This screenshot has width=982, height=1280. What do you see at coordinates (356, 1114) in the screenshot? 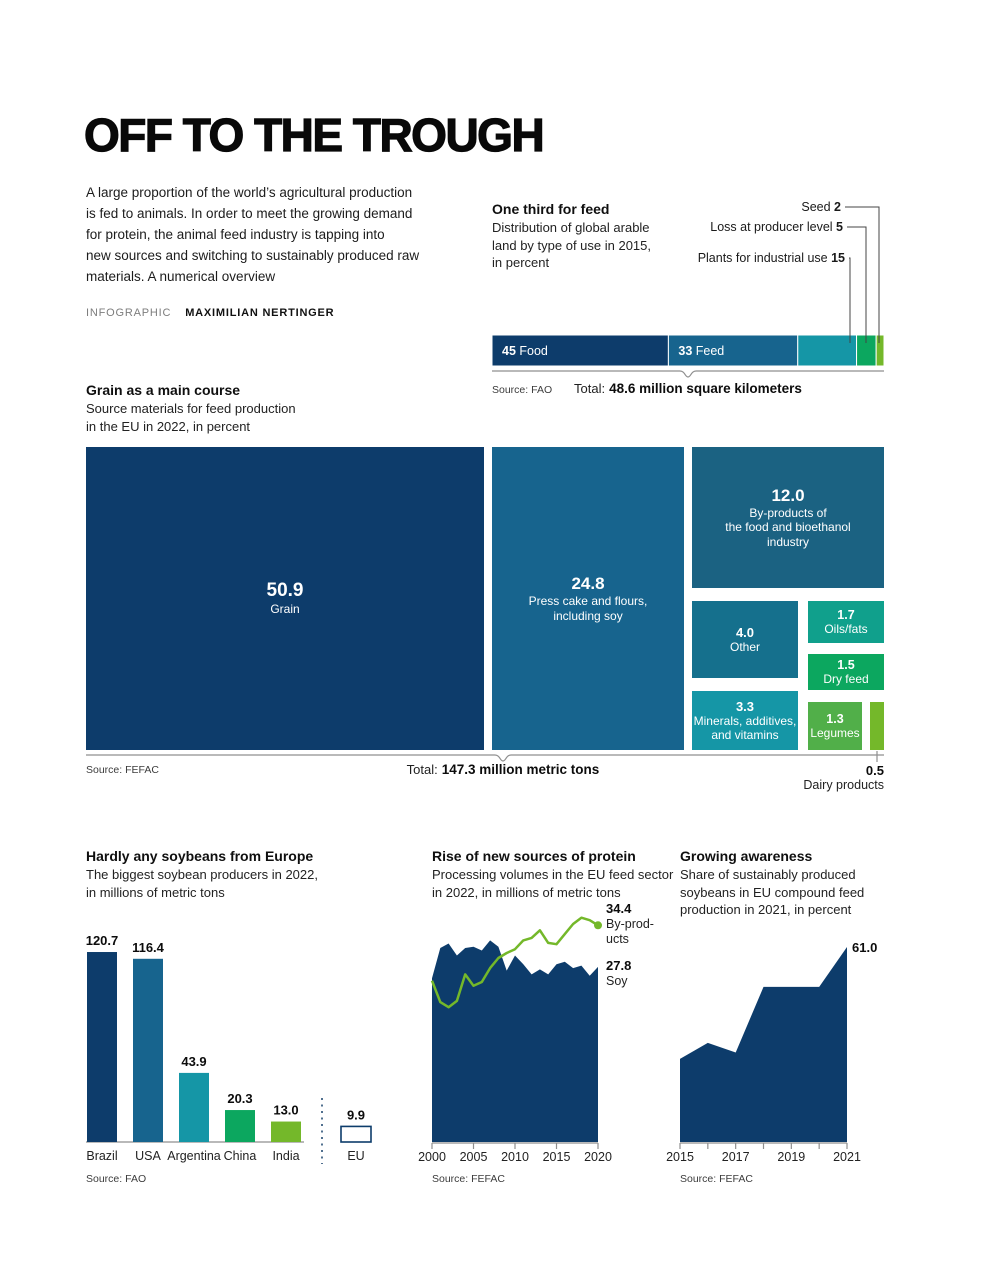
I see `bar-value-eu: 9.9` at bounding box center [356, 1114].